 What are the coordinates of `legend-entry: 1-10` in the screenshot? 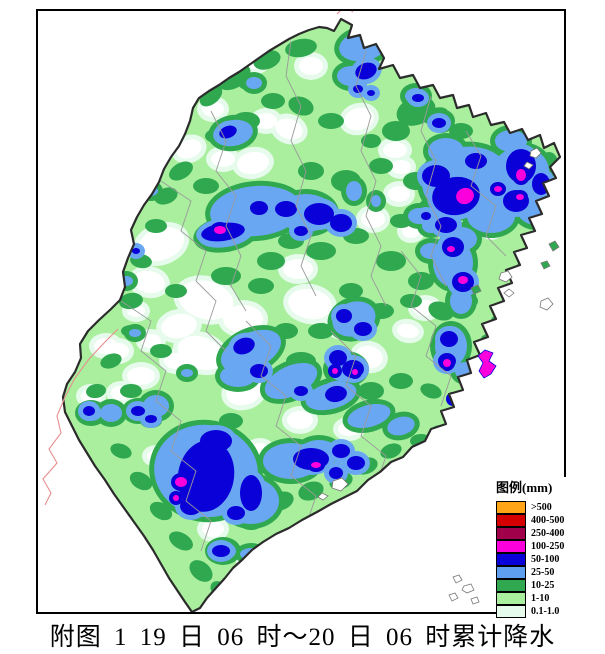 It's located at (548, 598).